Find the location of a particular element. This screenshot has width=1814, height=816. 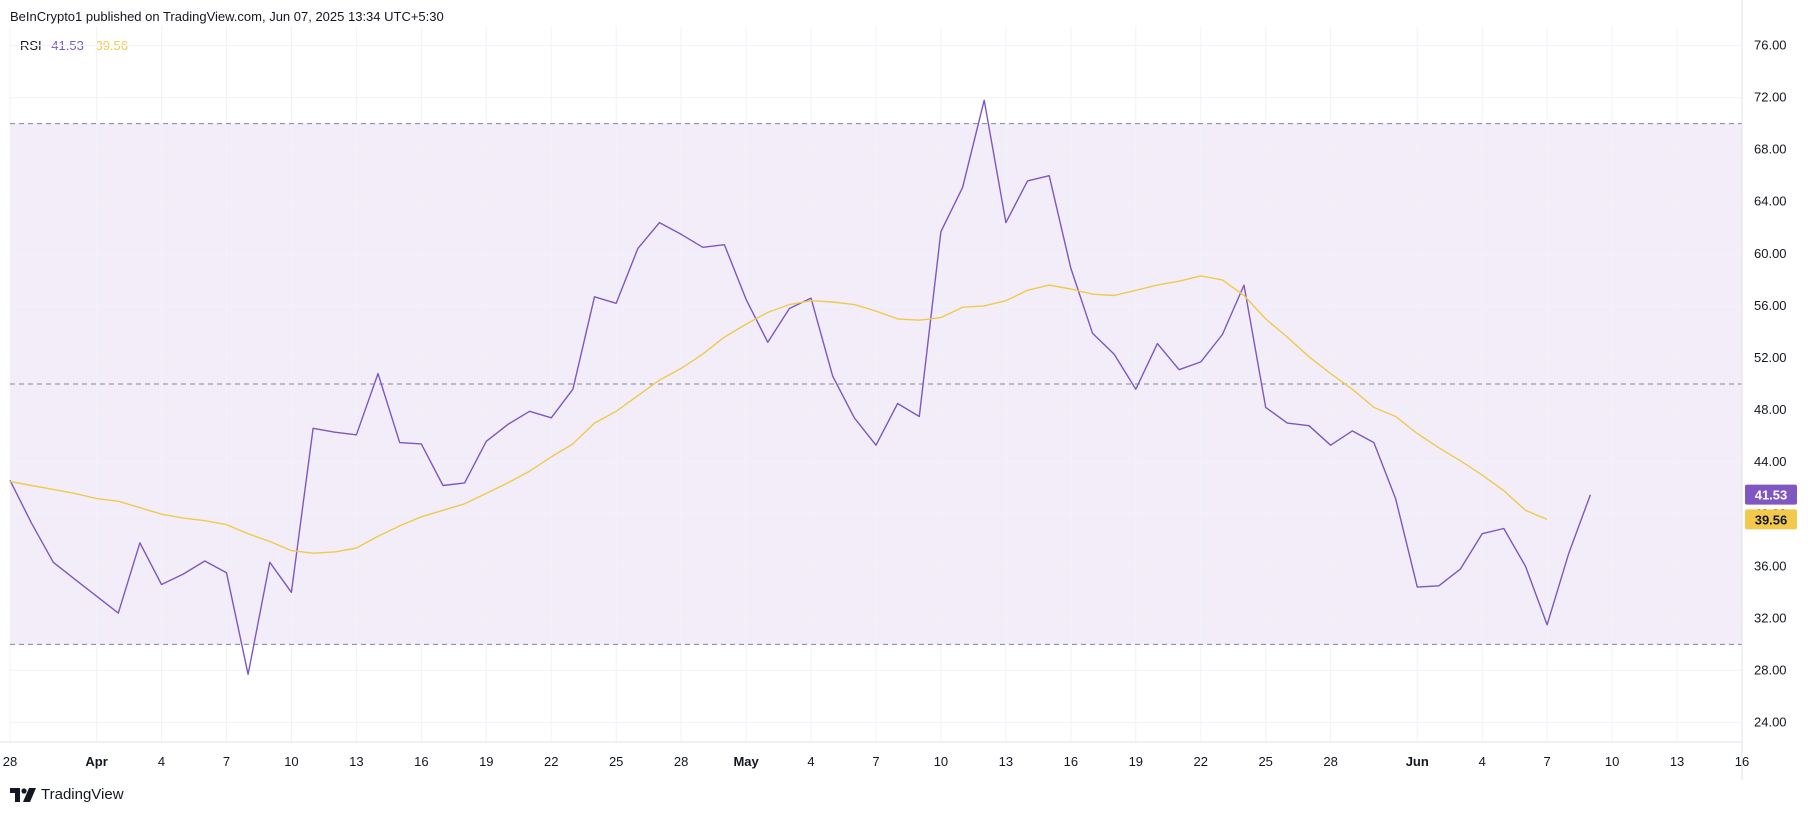

y-tick-label: 72.00 is located at coordinates (1770, 97).